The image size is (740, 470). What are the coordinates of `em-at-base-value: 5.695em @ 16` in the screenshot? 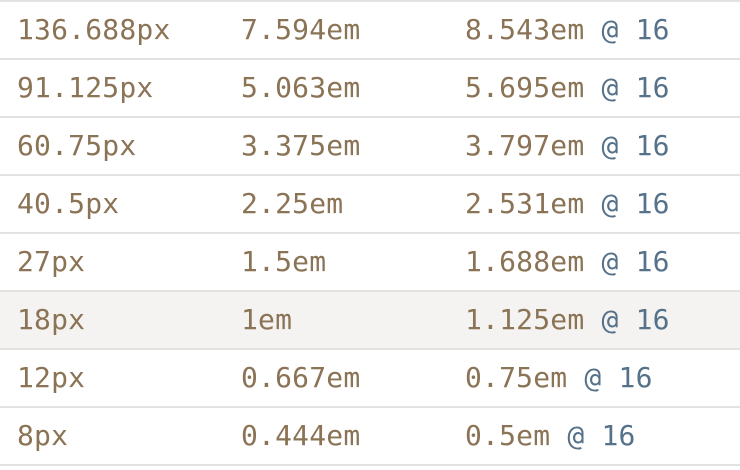 It's located at (567, 88).